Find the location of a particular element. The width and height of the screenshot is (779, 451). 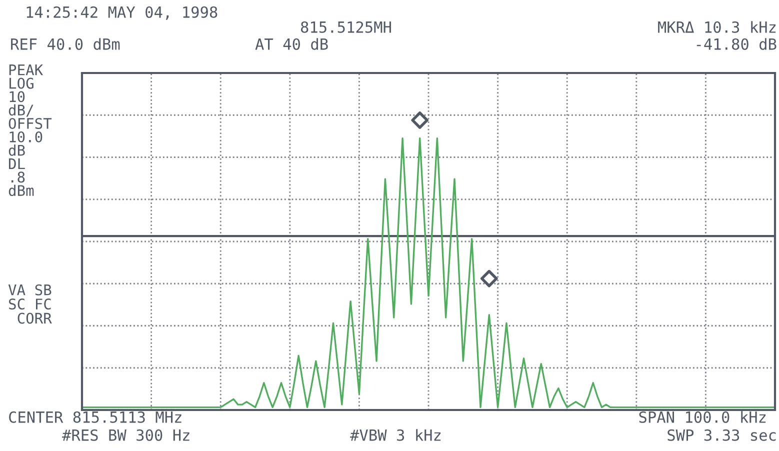

text: AT 40 dB is located at coordinates (291, 44).